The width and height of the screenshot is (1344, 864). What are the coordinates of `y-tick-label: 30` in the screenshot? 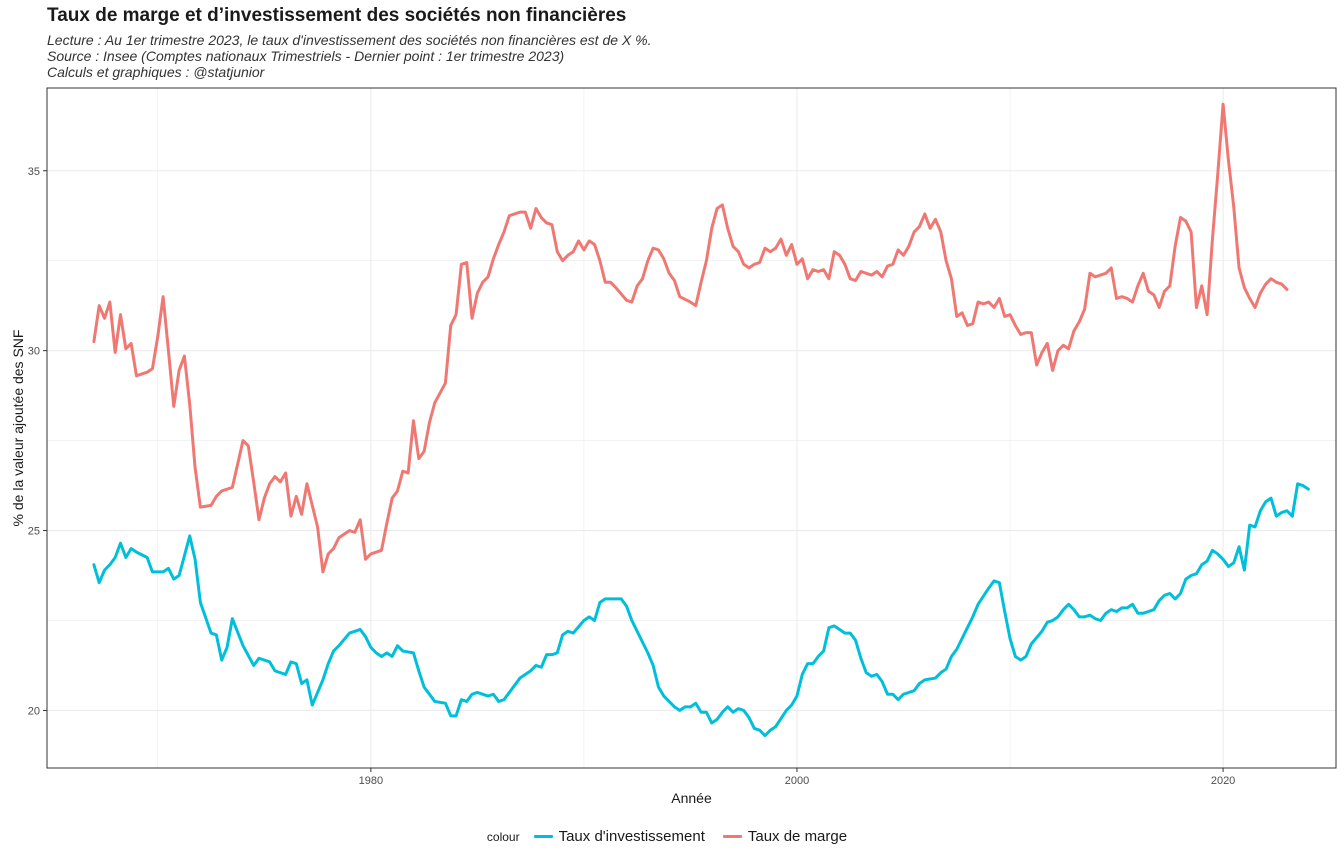 It's located at (34, 352).